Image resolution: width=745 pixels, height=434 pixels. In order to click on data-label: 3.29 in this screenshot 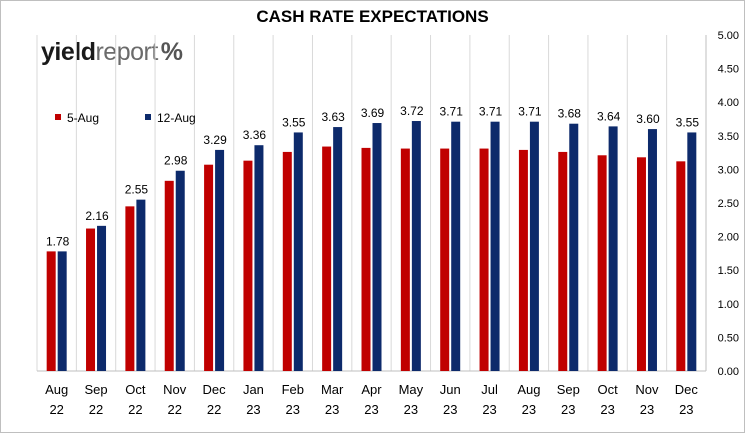, I will do `click(215, 140)`.